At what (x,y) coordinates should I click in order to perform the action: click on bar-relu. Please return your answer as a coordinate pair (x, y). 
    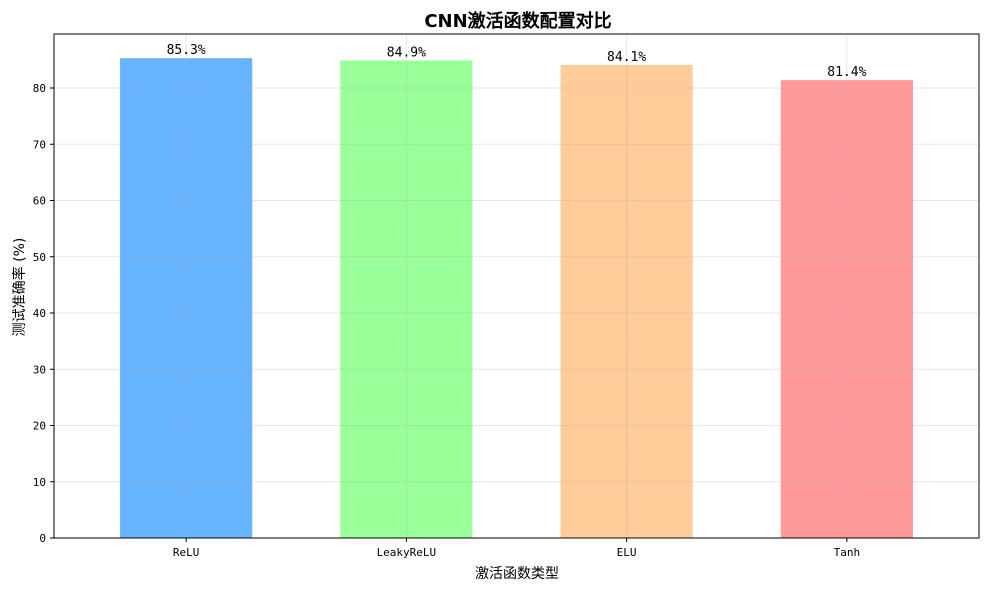
    Looking at the image, I should click on (186, 298).